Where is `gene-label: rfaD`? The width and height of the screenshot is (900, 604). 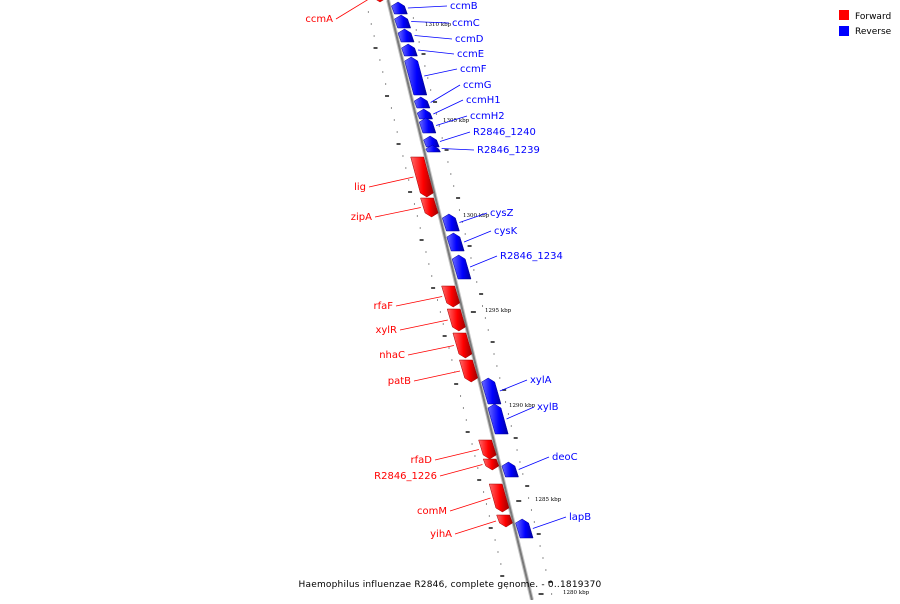
gene-label: rfaD is located at coordinates (422, 460).